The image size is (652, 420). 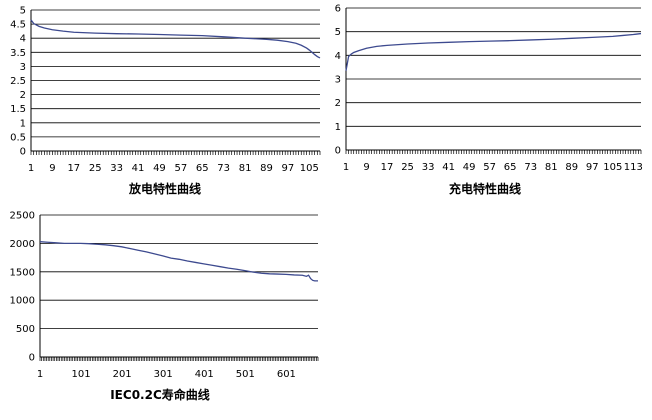 I want to click on charge-x-tick-label: 89, so click(x=571, y=167).